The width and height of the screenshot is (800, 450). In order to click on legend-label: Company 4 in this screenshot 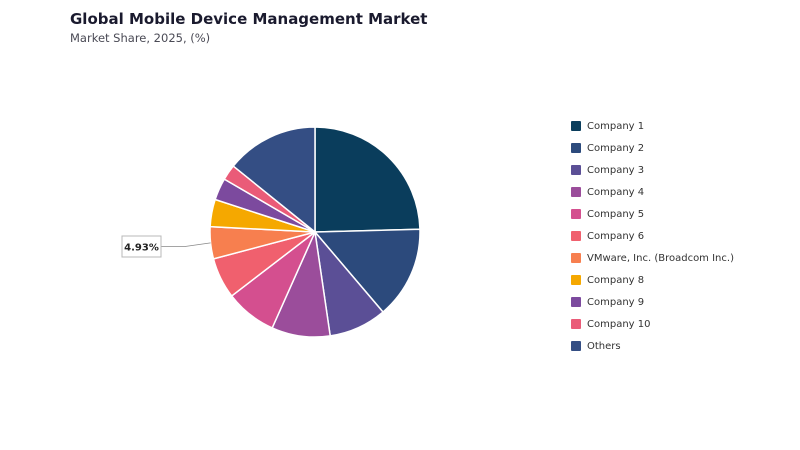, I will do `click(616, 192)`.